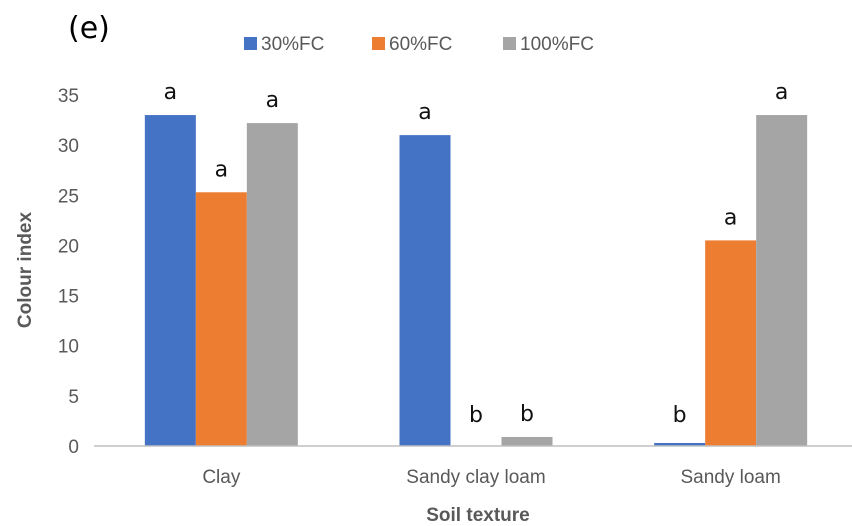 This screenshot has height=526, width=852. I want to click on legend-label: 60%FC, so click(420, 44).